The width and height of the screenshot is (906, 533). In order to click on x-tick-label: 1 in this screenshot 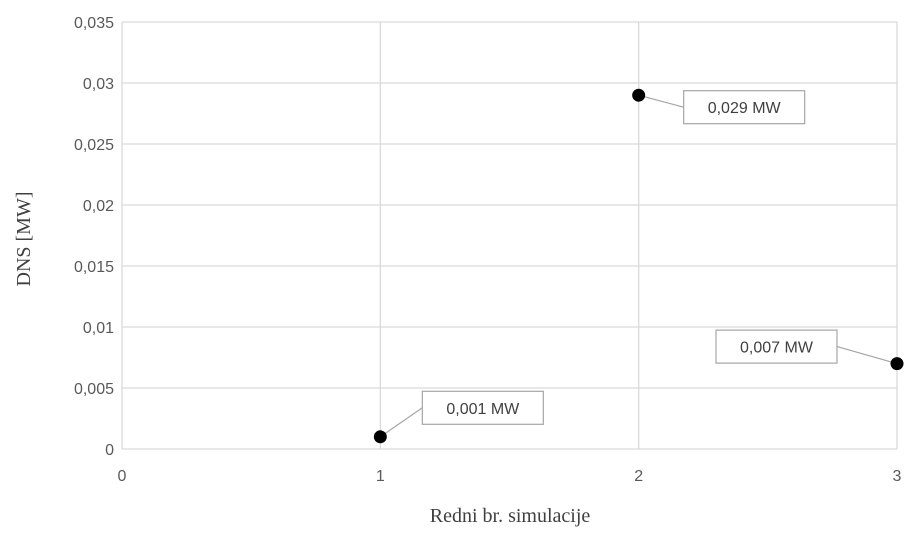, I will do `click(380, 476)`.